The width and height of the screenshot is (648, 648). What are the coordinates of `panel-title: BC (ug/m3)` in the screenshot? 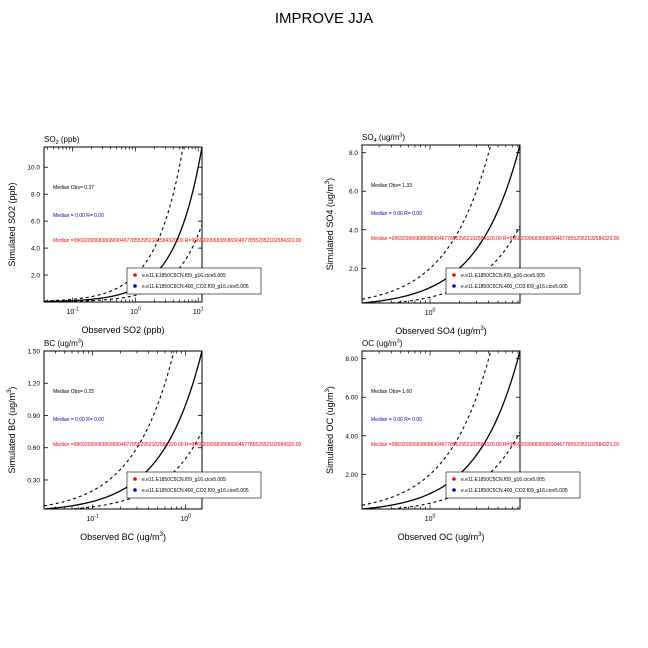 It's located at (64, 344).